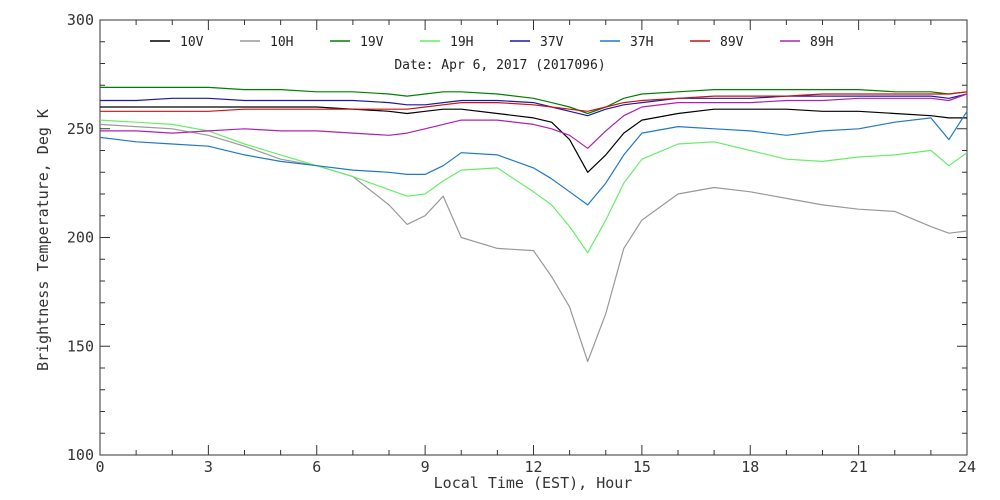  What do you see at coordinates (80, 238) in the screenshot?
I see `y-tick-label: 200` at bounding box center [80, 238].